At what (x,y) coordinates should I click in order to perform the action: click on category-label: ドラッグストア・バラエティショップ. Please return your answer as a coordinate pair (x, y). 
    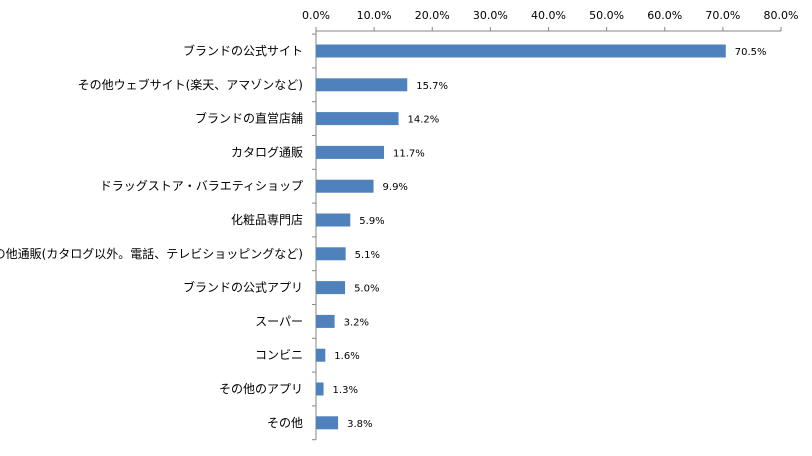
    Looking at the image, I should click on (201, 186).